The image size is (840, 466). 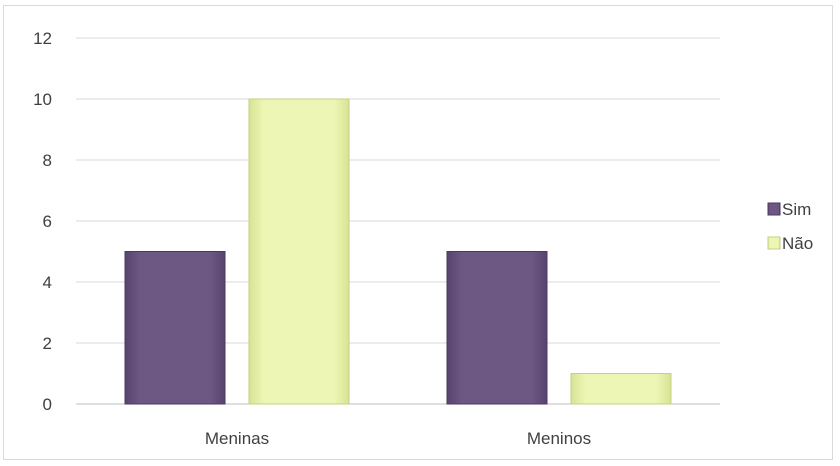 I want to click on y-tick-label: 6, so click(x=47, y=221).